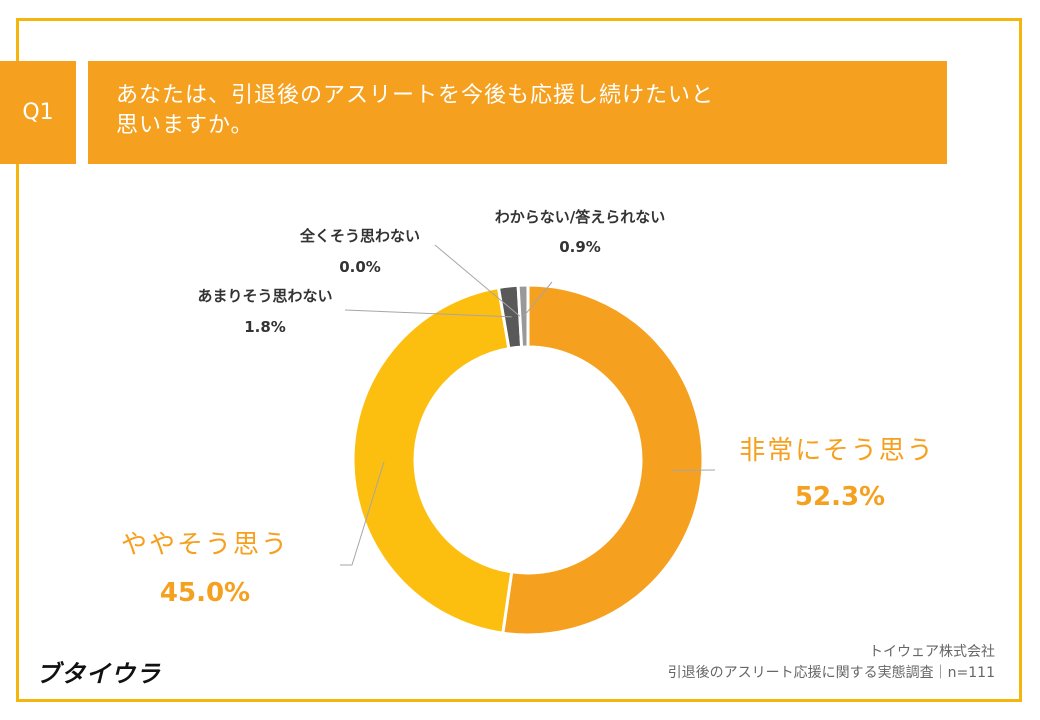 Image resolution: width=1040 pixels, height=720 pixels. What do you see at coordinates (837, 451) in the screenshot?
I see `label-very-much: 非常にそう思う` at bounding box center [837, 451].